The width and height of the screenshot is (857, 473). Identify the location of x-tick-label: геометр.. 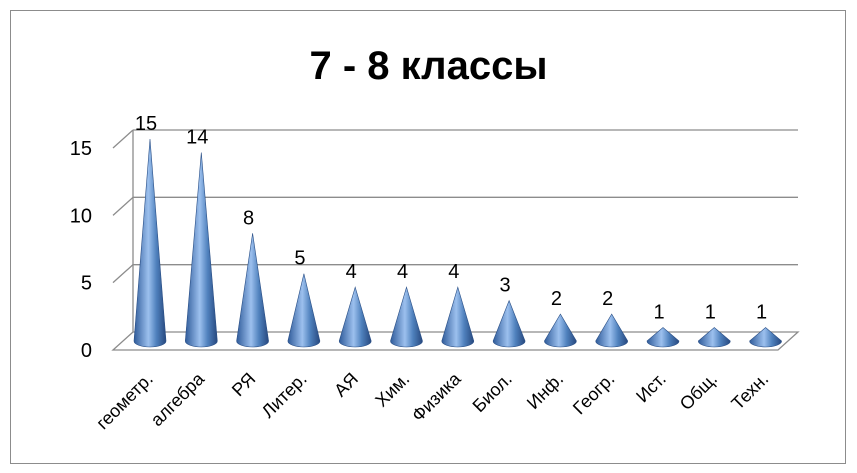
(124, 401).